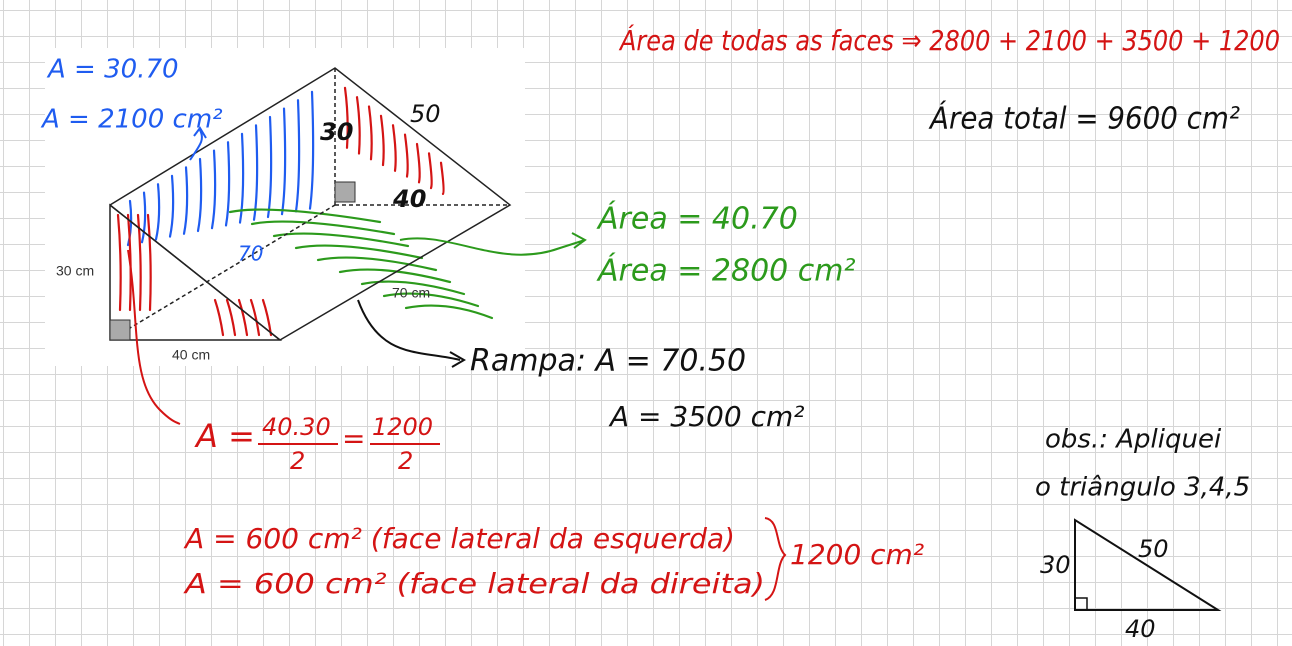  I want to click on obs: o triângulo 3,4,5, so click(1142, 488).